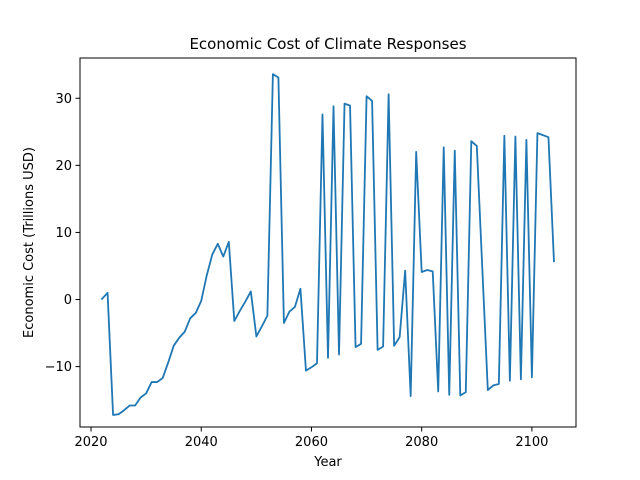 Image resolution: width=640 pixels, height=480 pixels. What do you see at coordinates (327, 462) in the screenshot?
I see `x-axis-label: Year` at bounding box center [327, 462].